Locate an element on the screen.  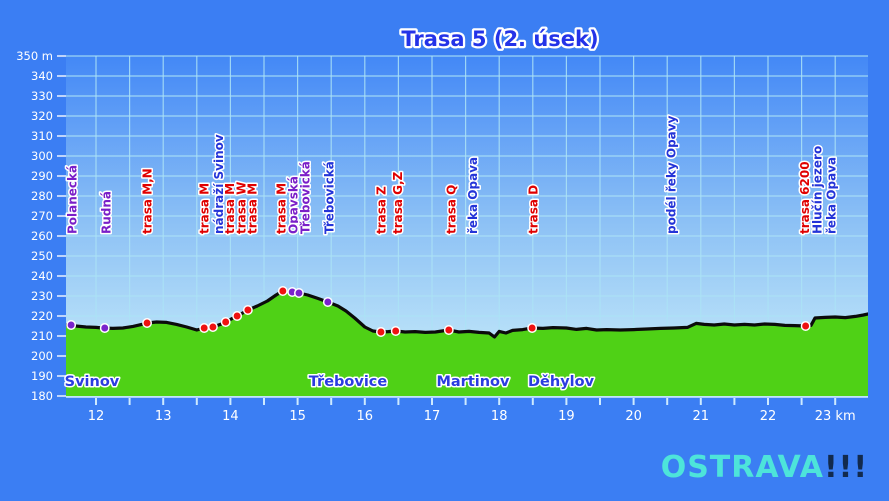
place-label: Třebovice is located at coordinates (348, 382).